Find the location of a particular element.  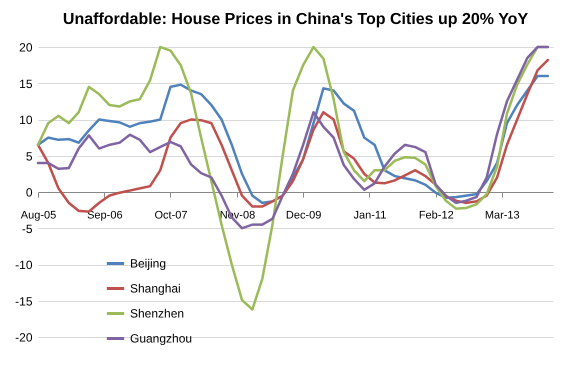

legend-label: Guangzhou is located at coordinates (161, 339).